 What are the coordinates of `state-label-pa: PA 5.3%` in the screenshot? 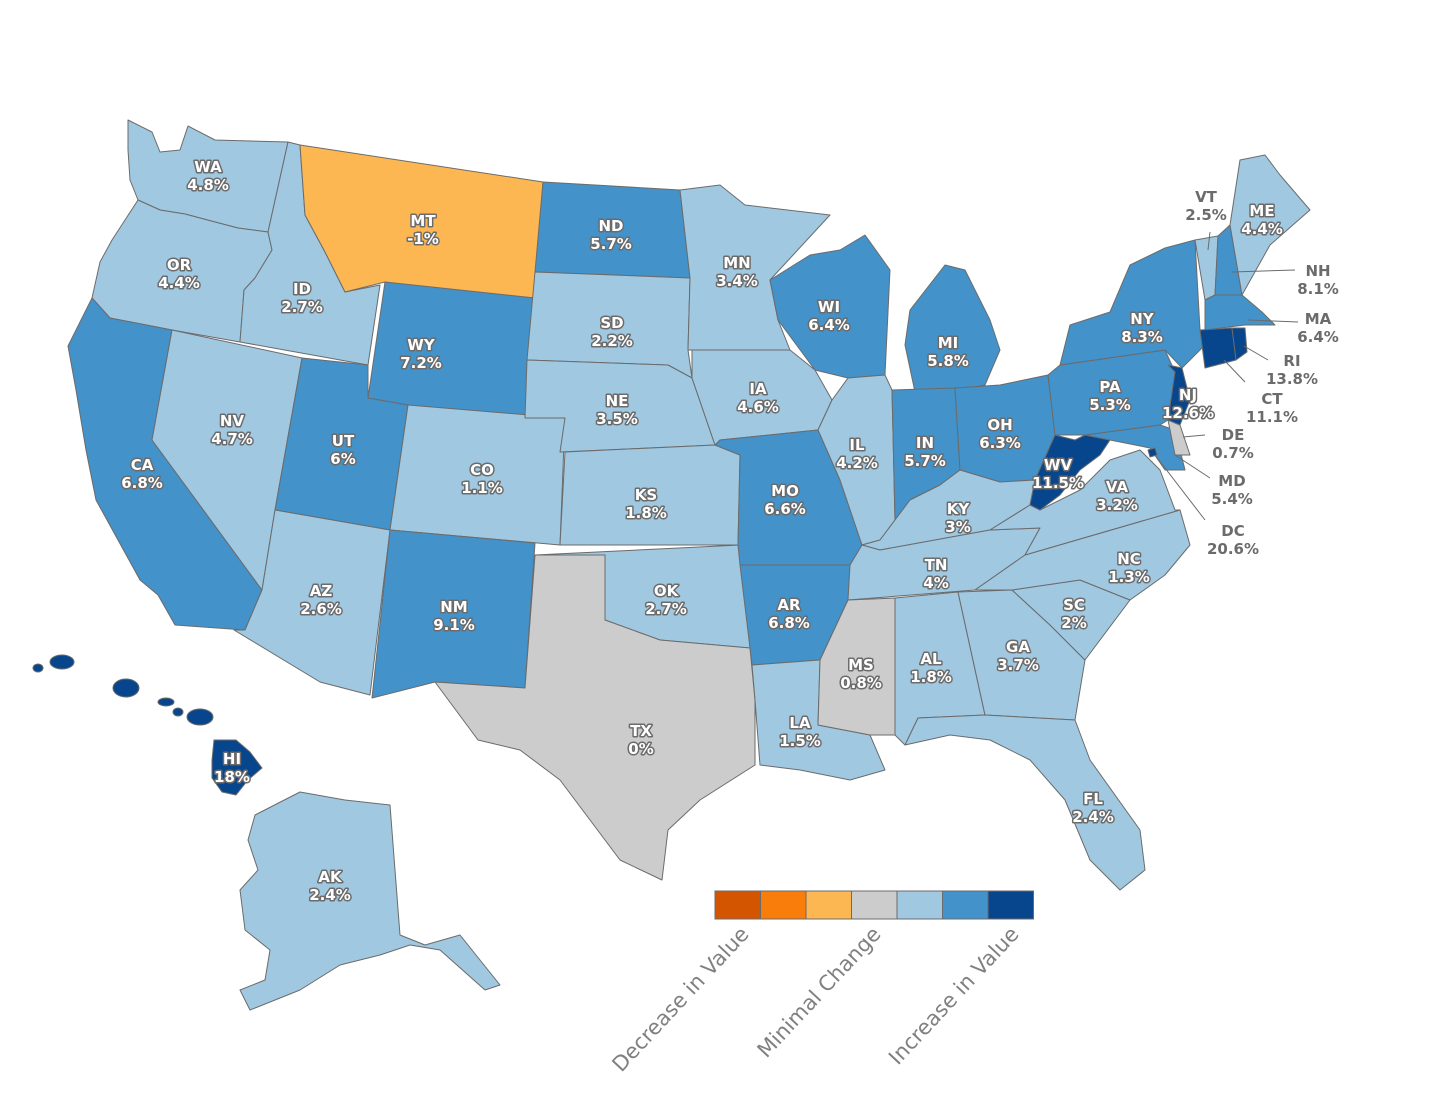 It's located at (1110, 396).